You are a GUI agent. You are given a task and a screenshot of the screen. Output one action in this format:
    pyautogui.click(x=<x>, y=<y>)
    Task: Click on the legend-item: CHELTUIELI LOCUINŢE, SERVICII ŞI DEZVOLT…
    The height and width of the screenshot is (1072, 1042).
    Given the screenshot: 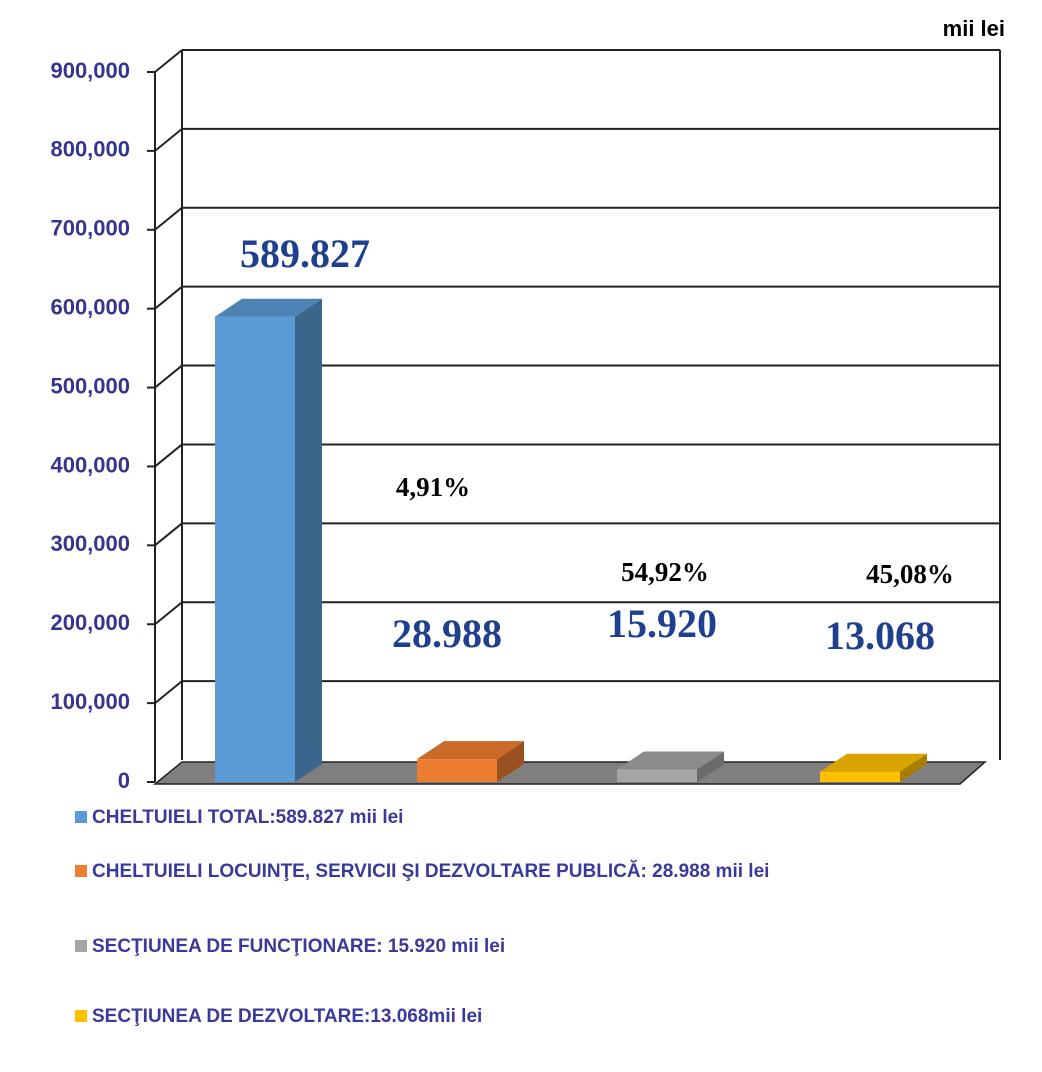 What is the action you would take?
    pyautogui.click(x=552, y=872)
    